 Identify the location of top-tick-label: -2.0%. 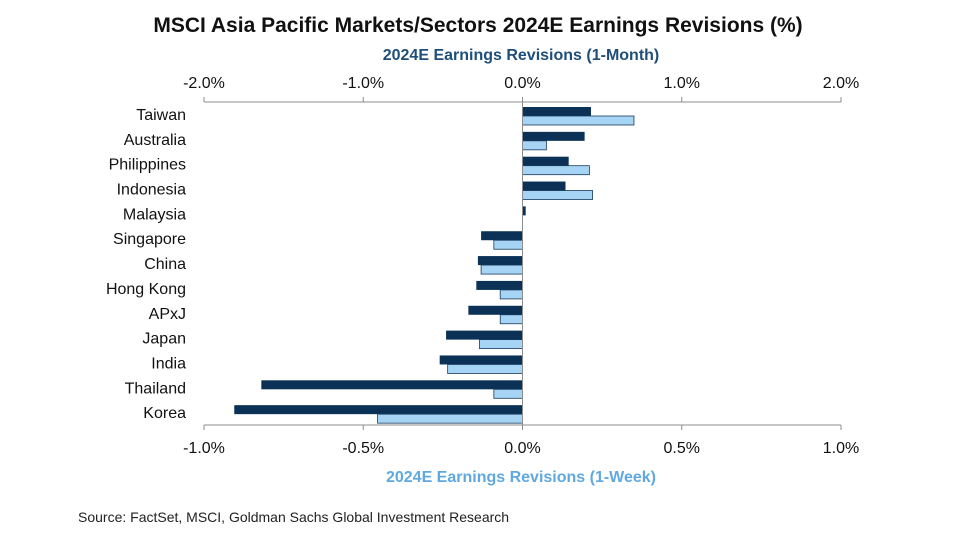
(204, 83).